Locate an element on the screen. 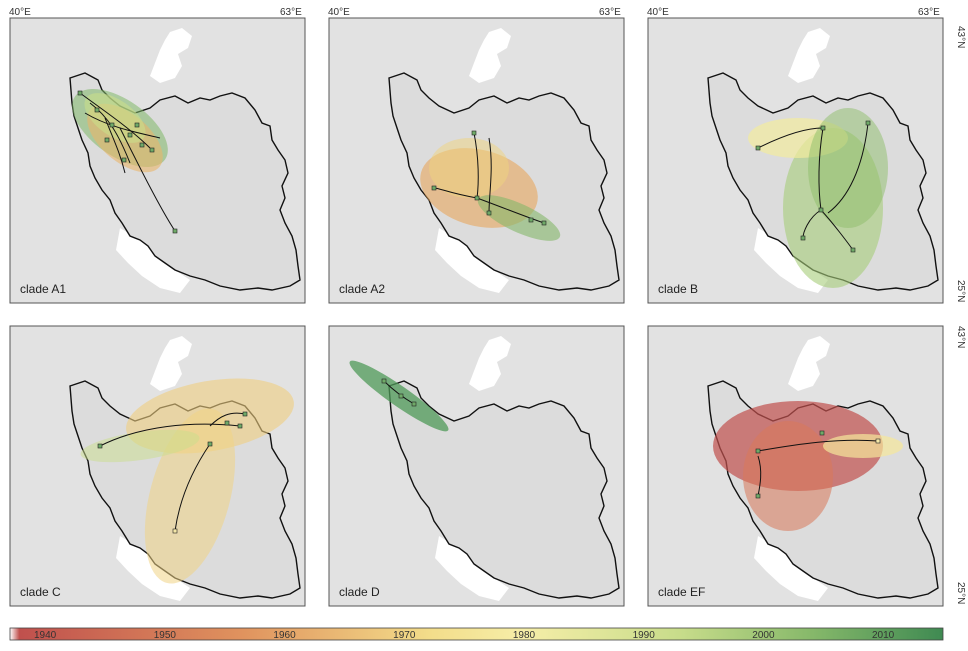 The height and width of the screenshot is (651, 968). panel-clade-ef: clade EF is located at coordinates (795, 466).